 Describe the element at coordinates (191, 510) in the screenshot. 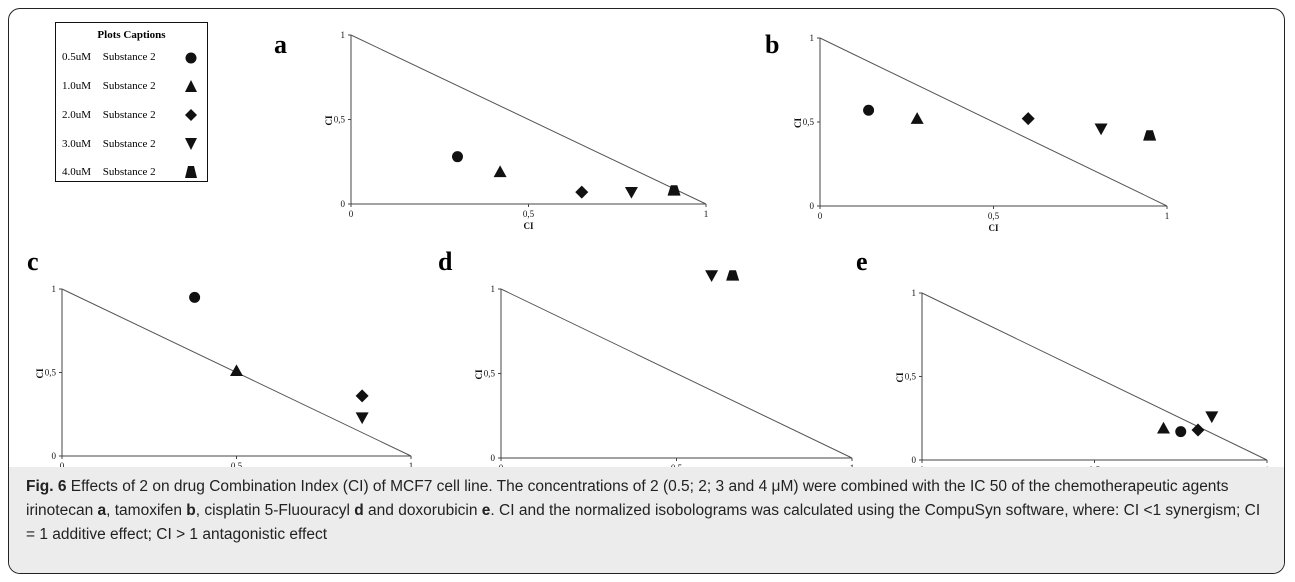

I see `caption-panel-ref: b` at that location.